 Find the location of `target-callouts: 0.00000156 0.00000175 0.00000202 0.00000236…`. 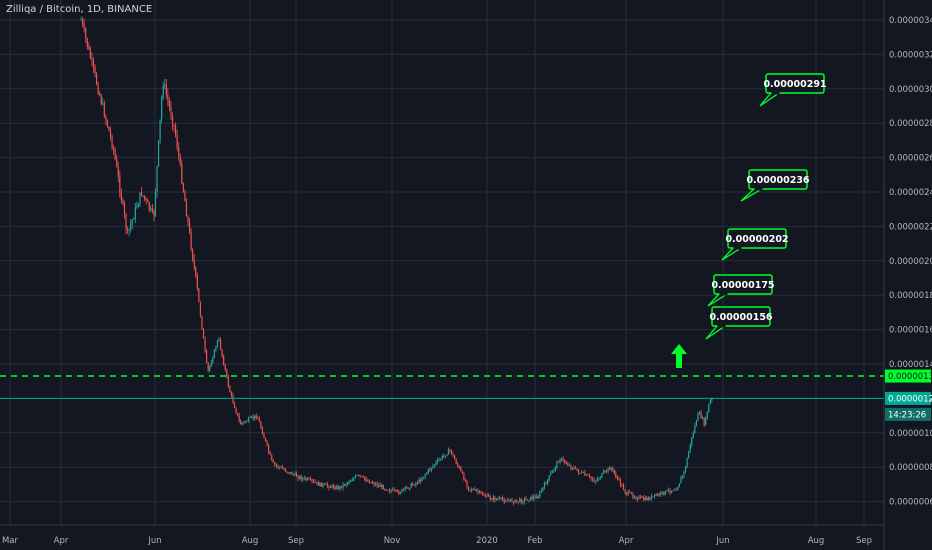

target-callouts: 0.00000156 0.00000175 0.00000202 0.00000236… is located at coordinates (766, 206).